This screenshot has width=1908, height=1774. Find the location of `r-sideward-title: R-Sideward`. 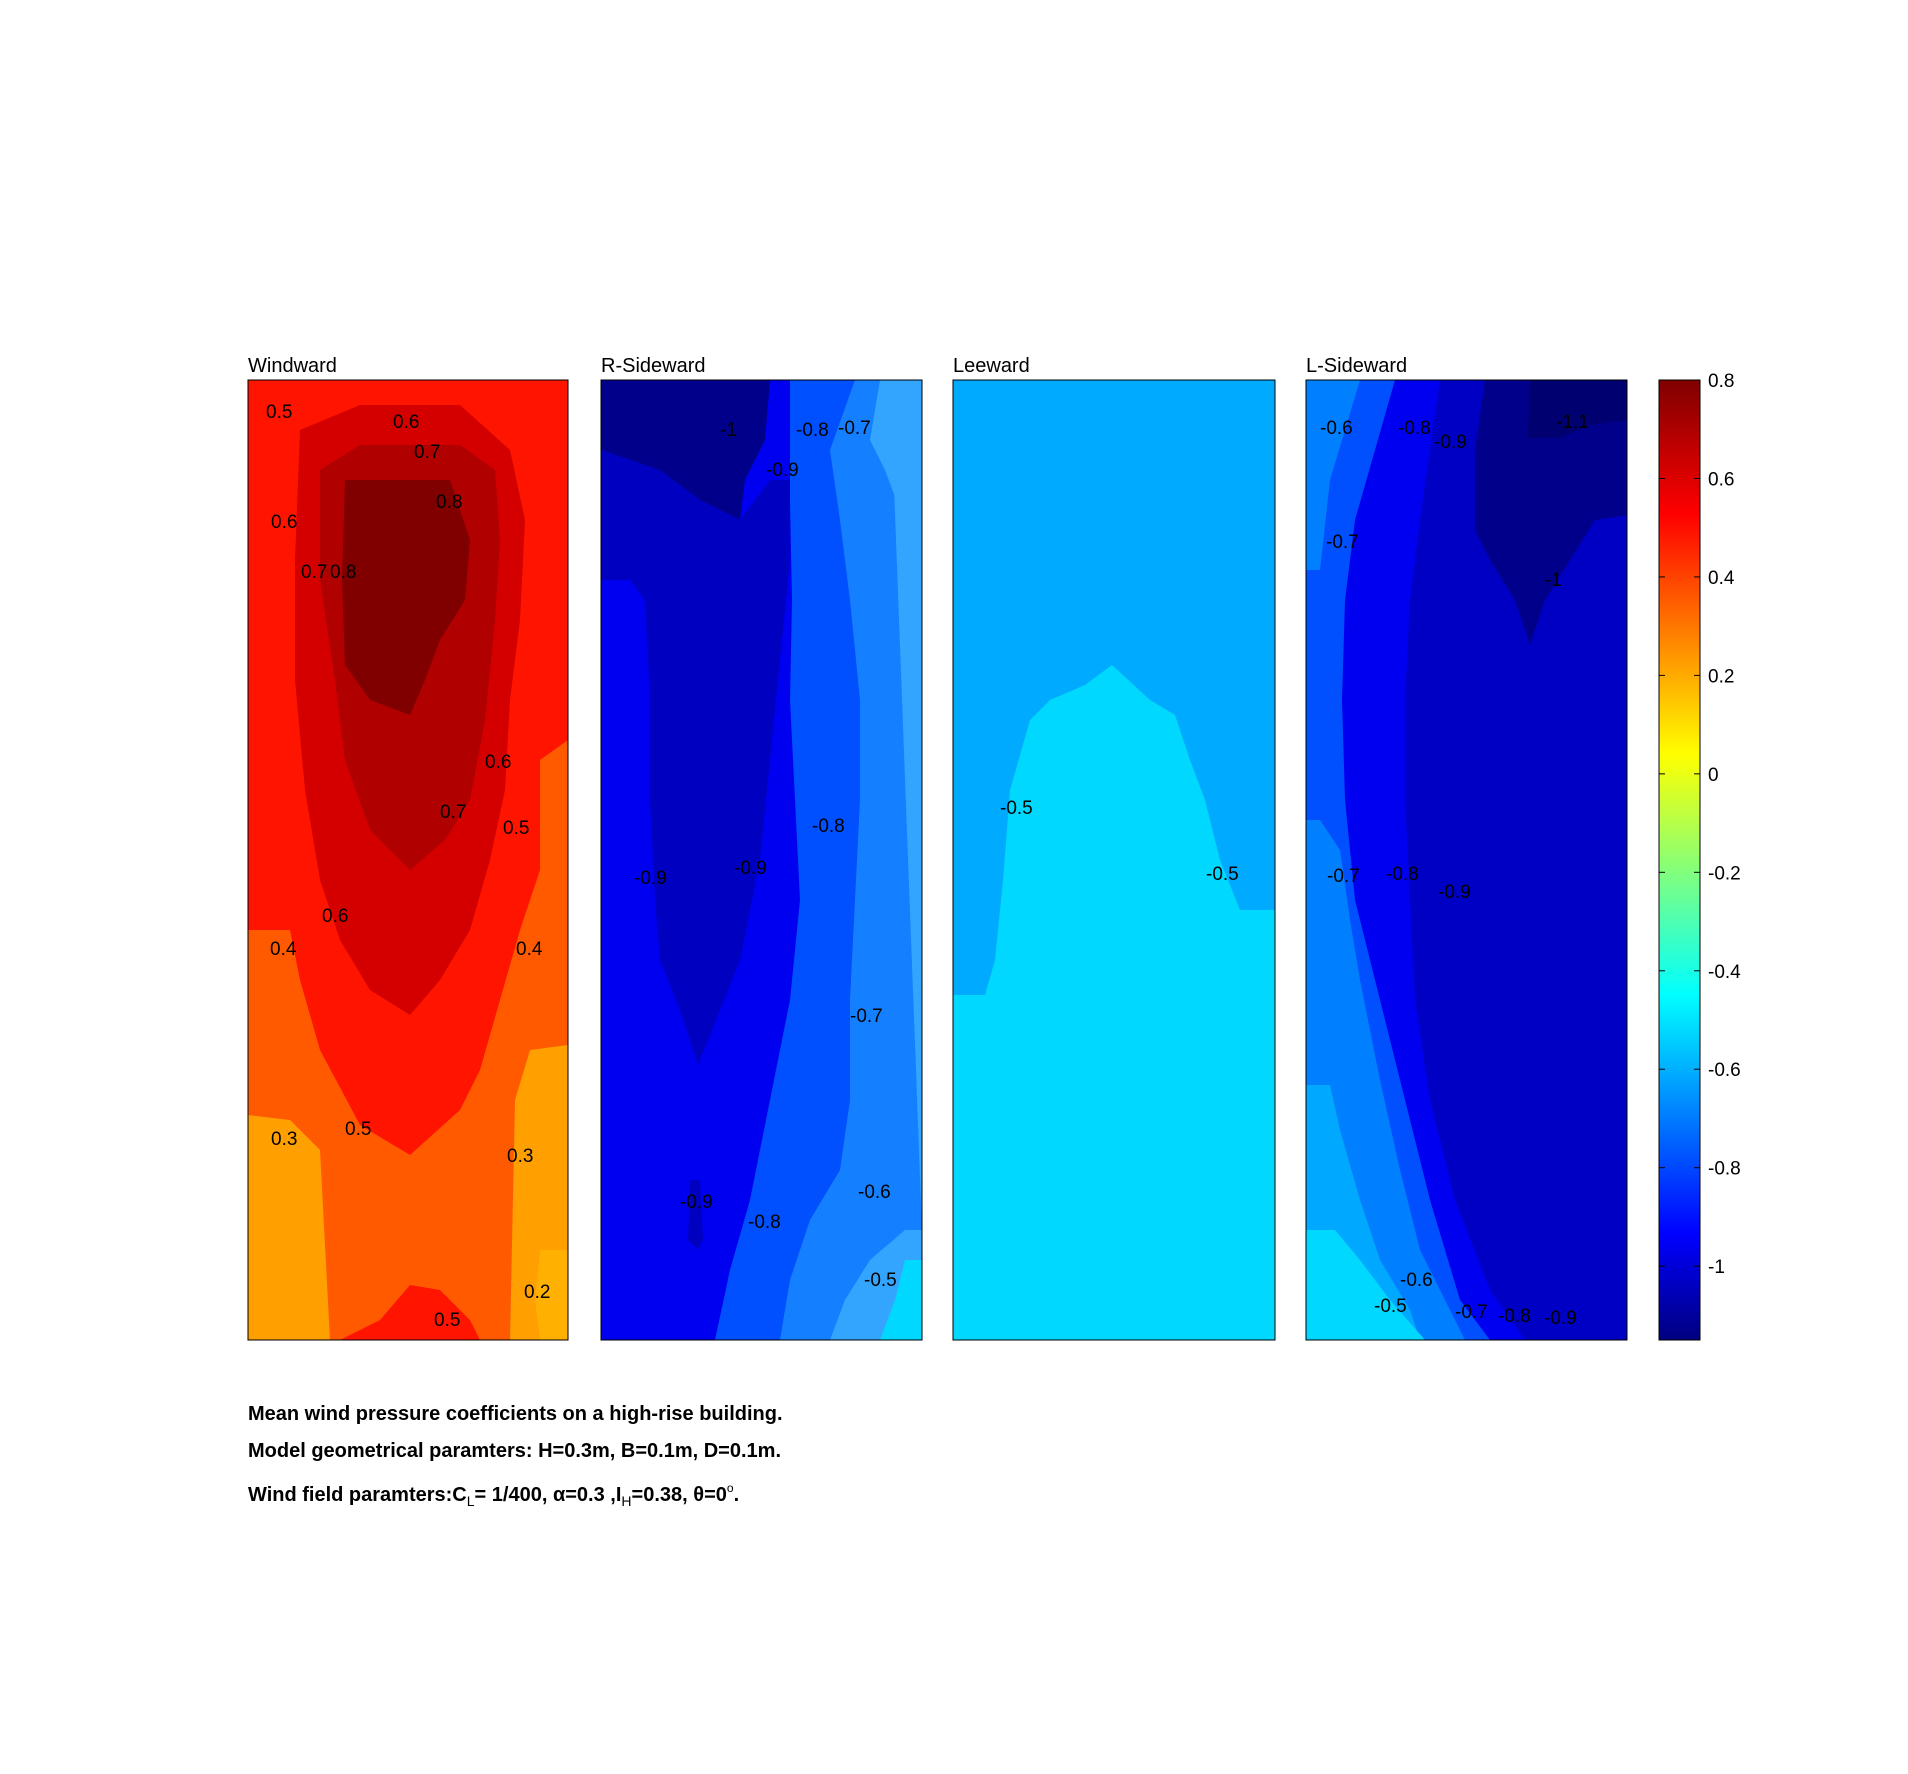

r-sideward-title: R-Sideward is located at coordinates (653, 366).